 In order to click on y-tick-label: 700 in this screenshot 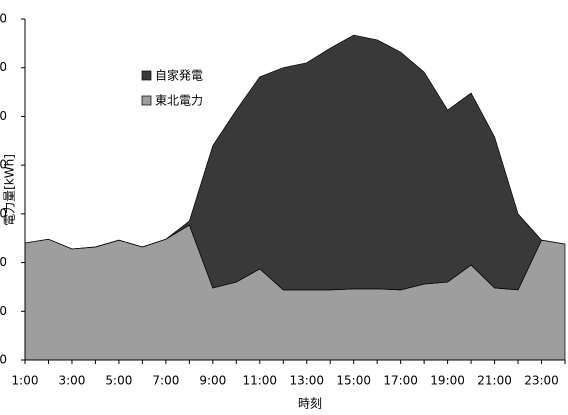, I will do `click(3, 19)`.